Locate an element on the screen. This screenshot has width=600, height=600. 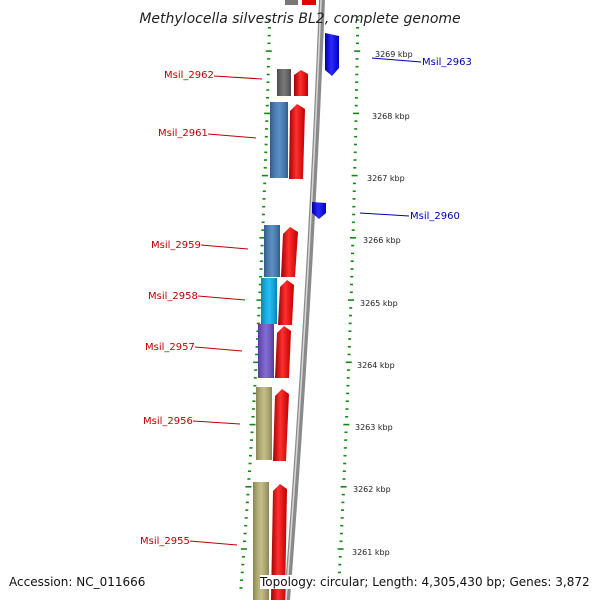
genome-backbone is located at coordinates (304, 300).